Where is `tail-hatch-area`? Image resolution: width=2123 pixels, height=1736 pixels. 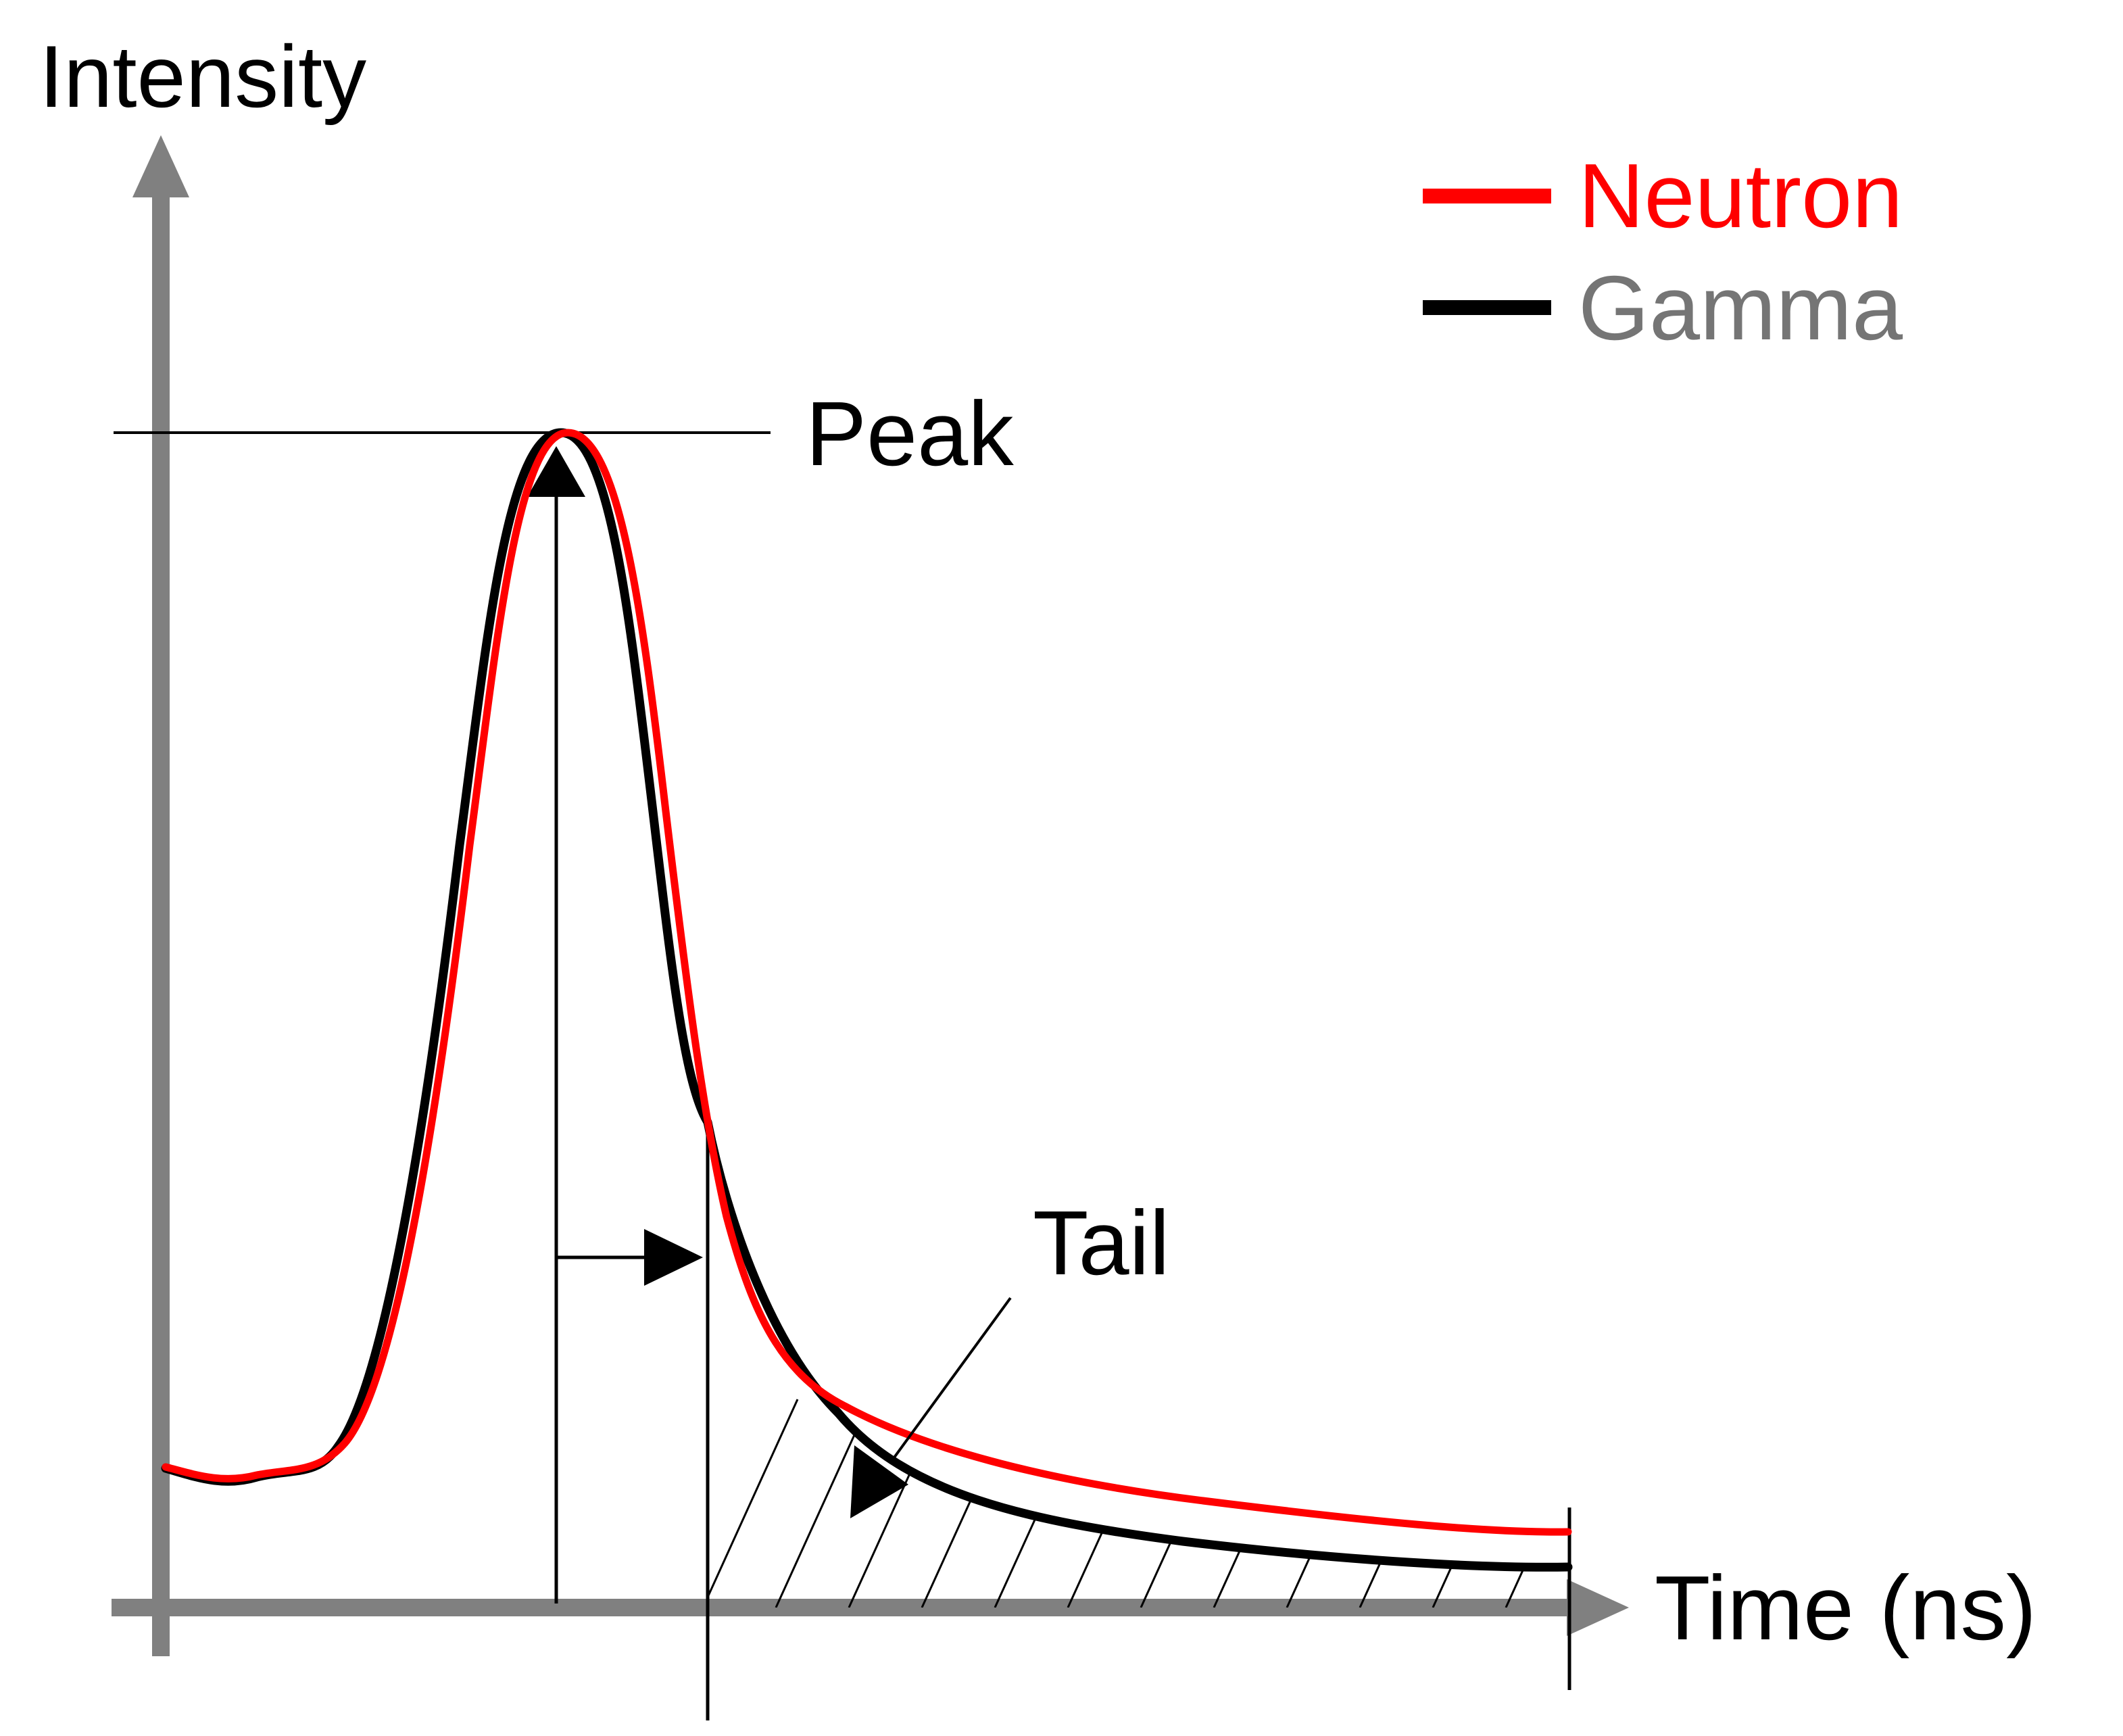 tail-hatch-area is located at coordinates (1138, 1503).